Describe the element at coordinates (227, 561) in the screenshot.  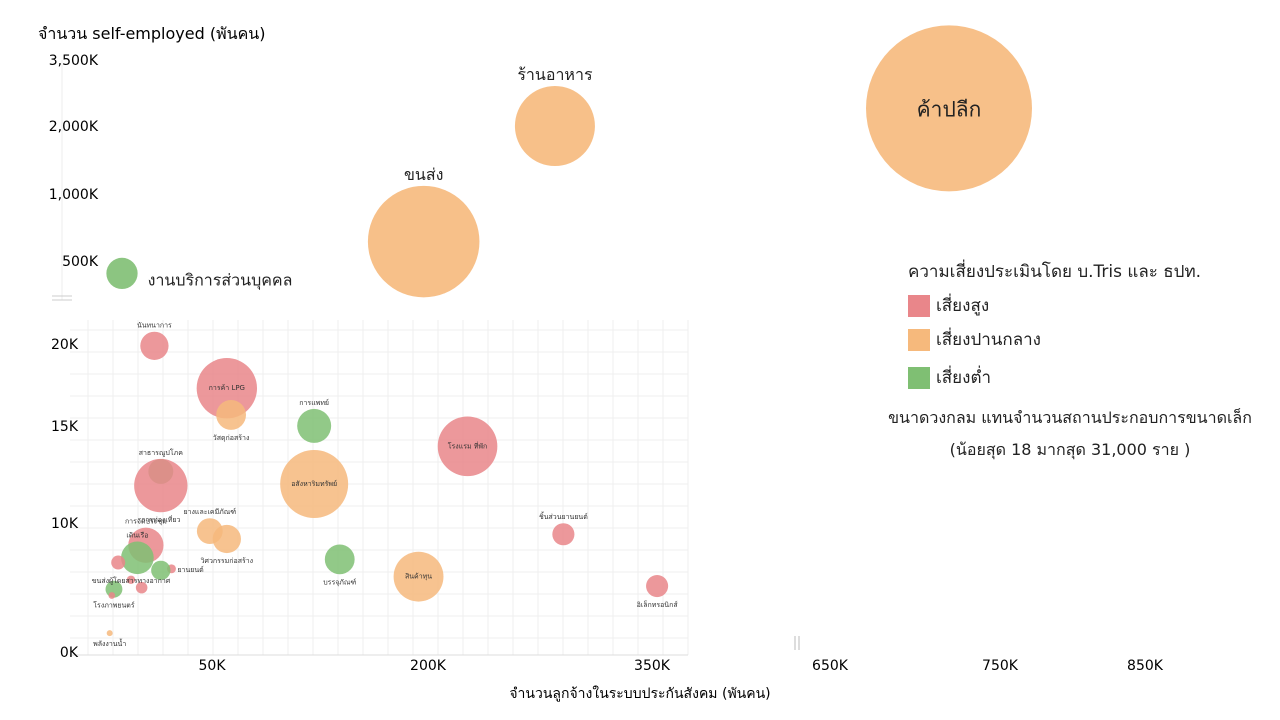
I see `bubble-label: วิศวกรรมก่อสร้าง` at that location.